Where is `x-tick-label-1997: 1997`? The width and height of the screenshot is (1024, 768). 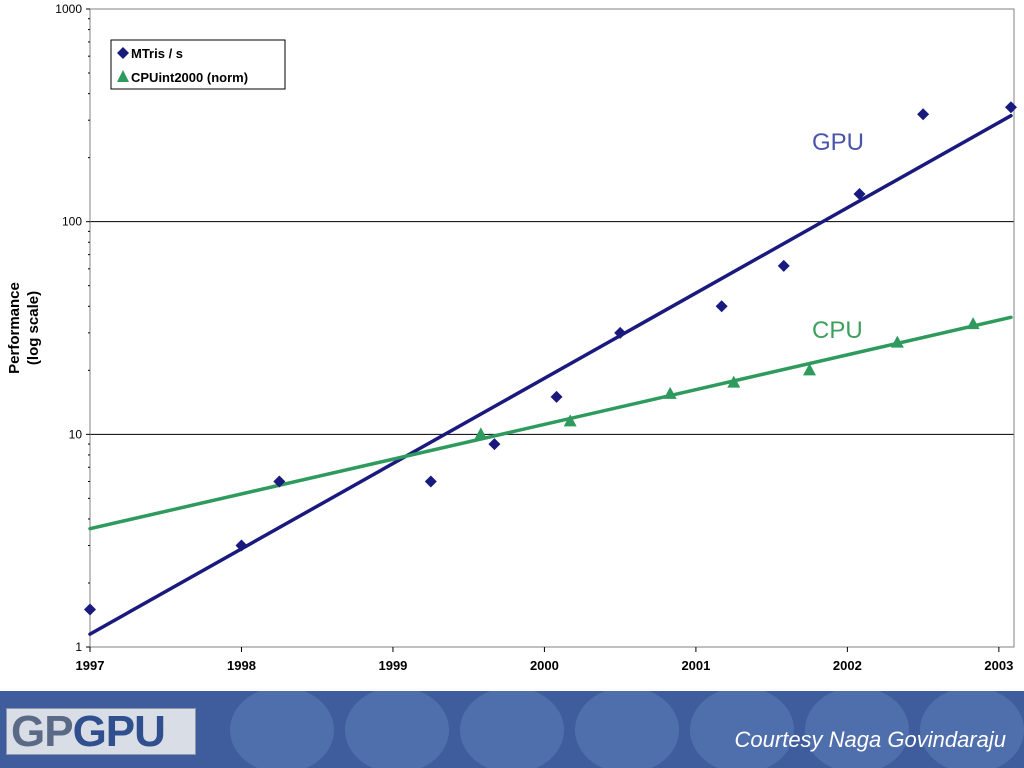 x-tick-label-1997: 1997 is located at coordinates (90, 665).